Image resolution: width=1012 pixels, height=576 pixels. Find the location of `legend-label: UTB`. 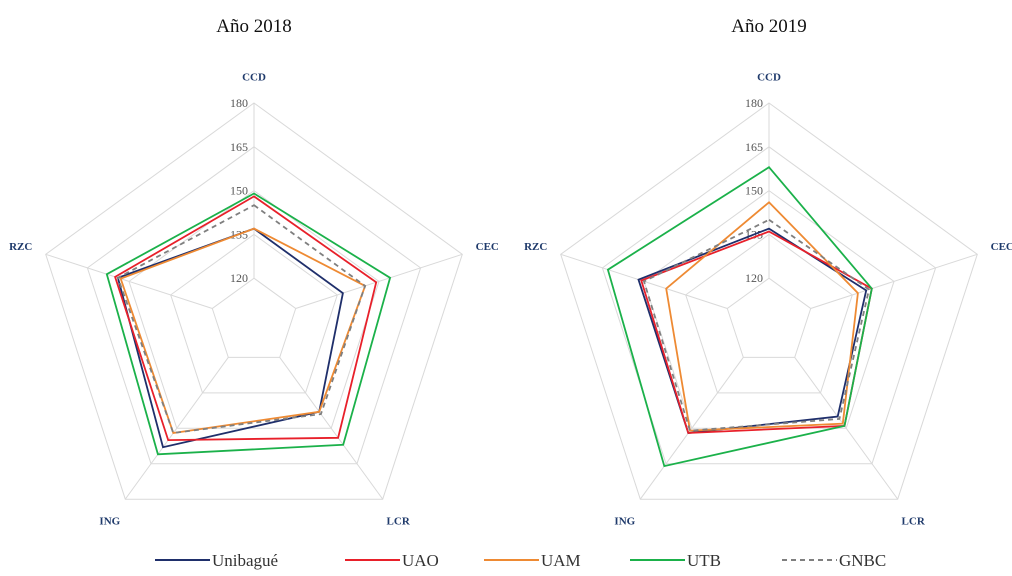

legend-label: UTB is located at coordinates (704, 560).